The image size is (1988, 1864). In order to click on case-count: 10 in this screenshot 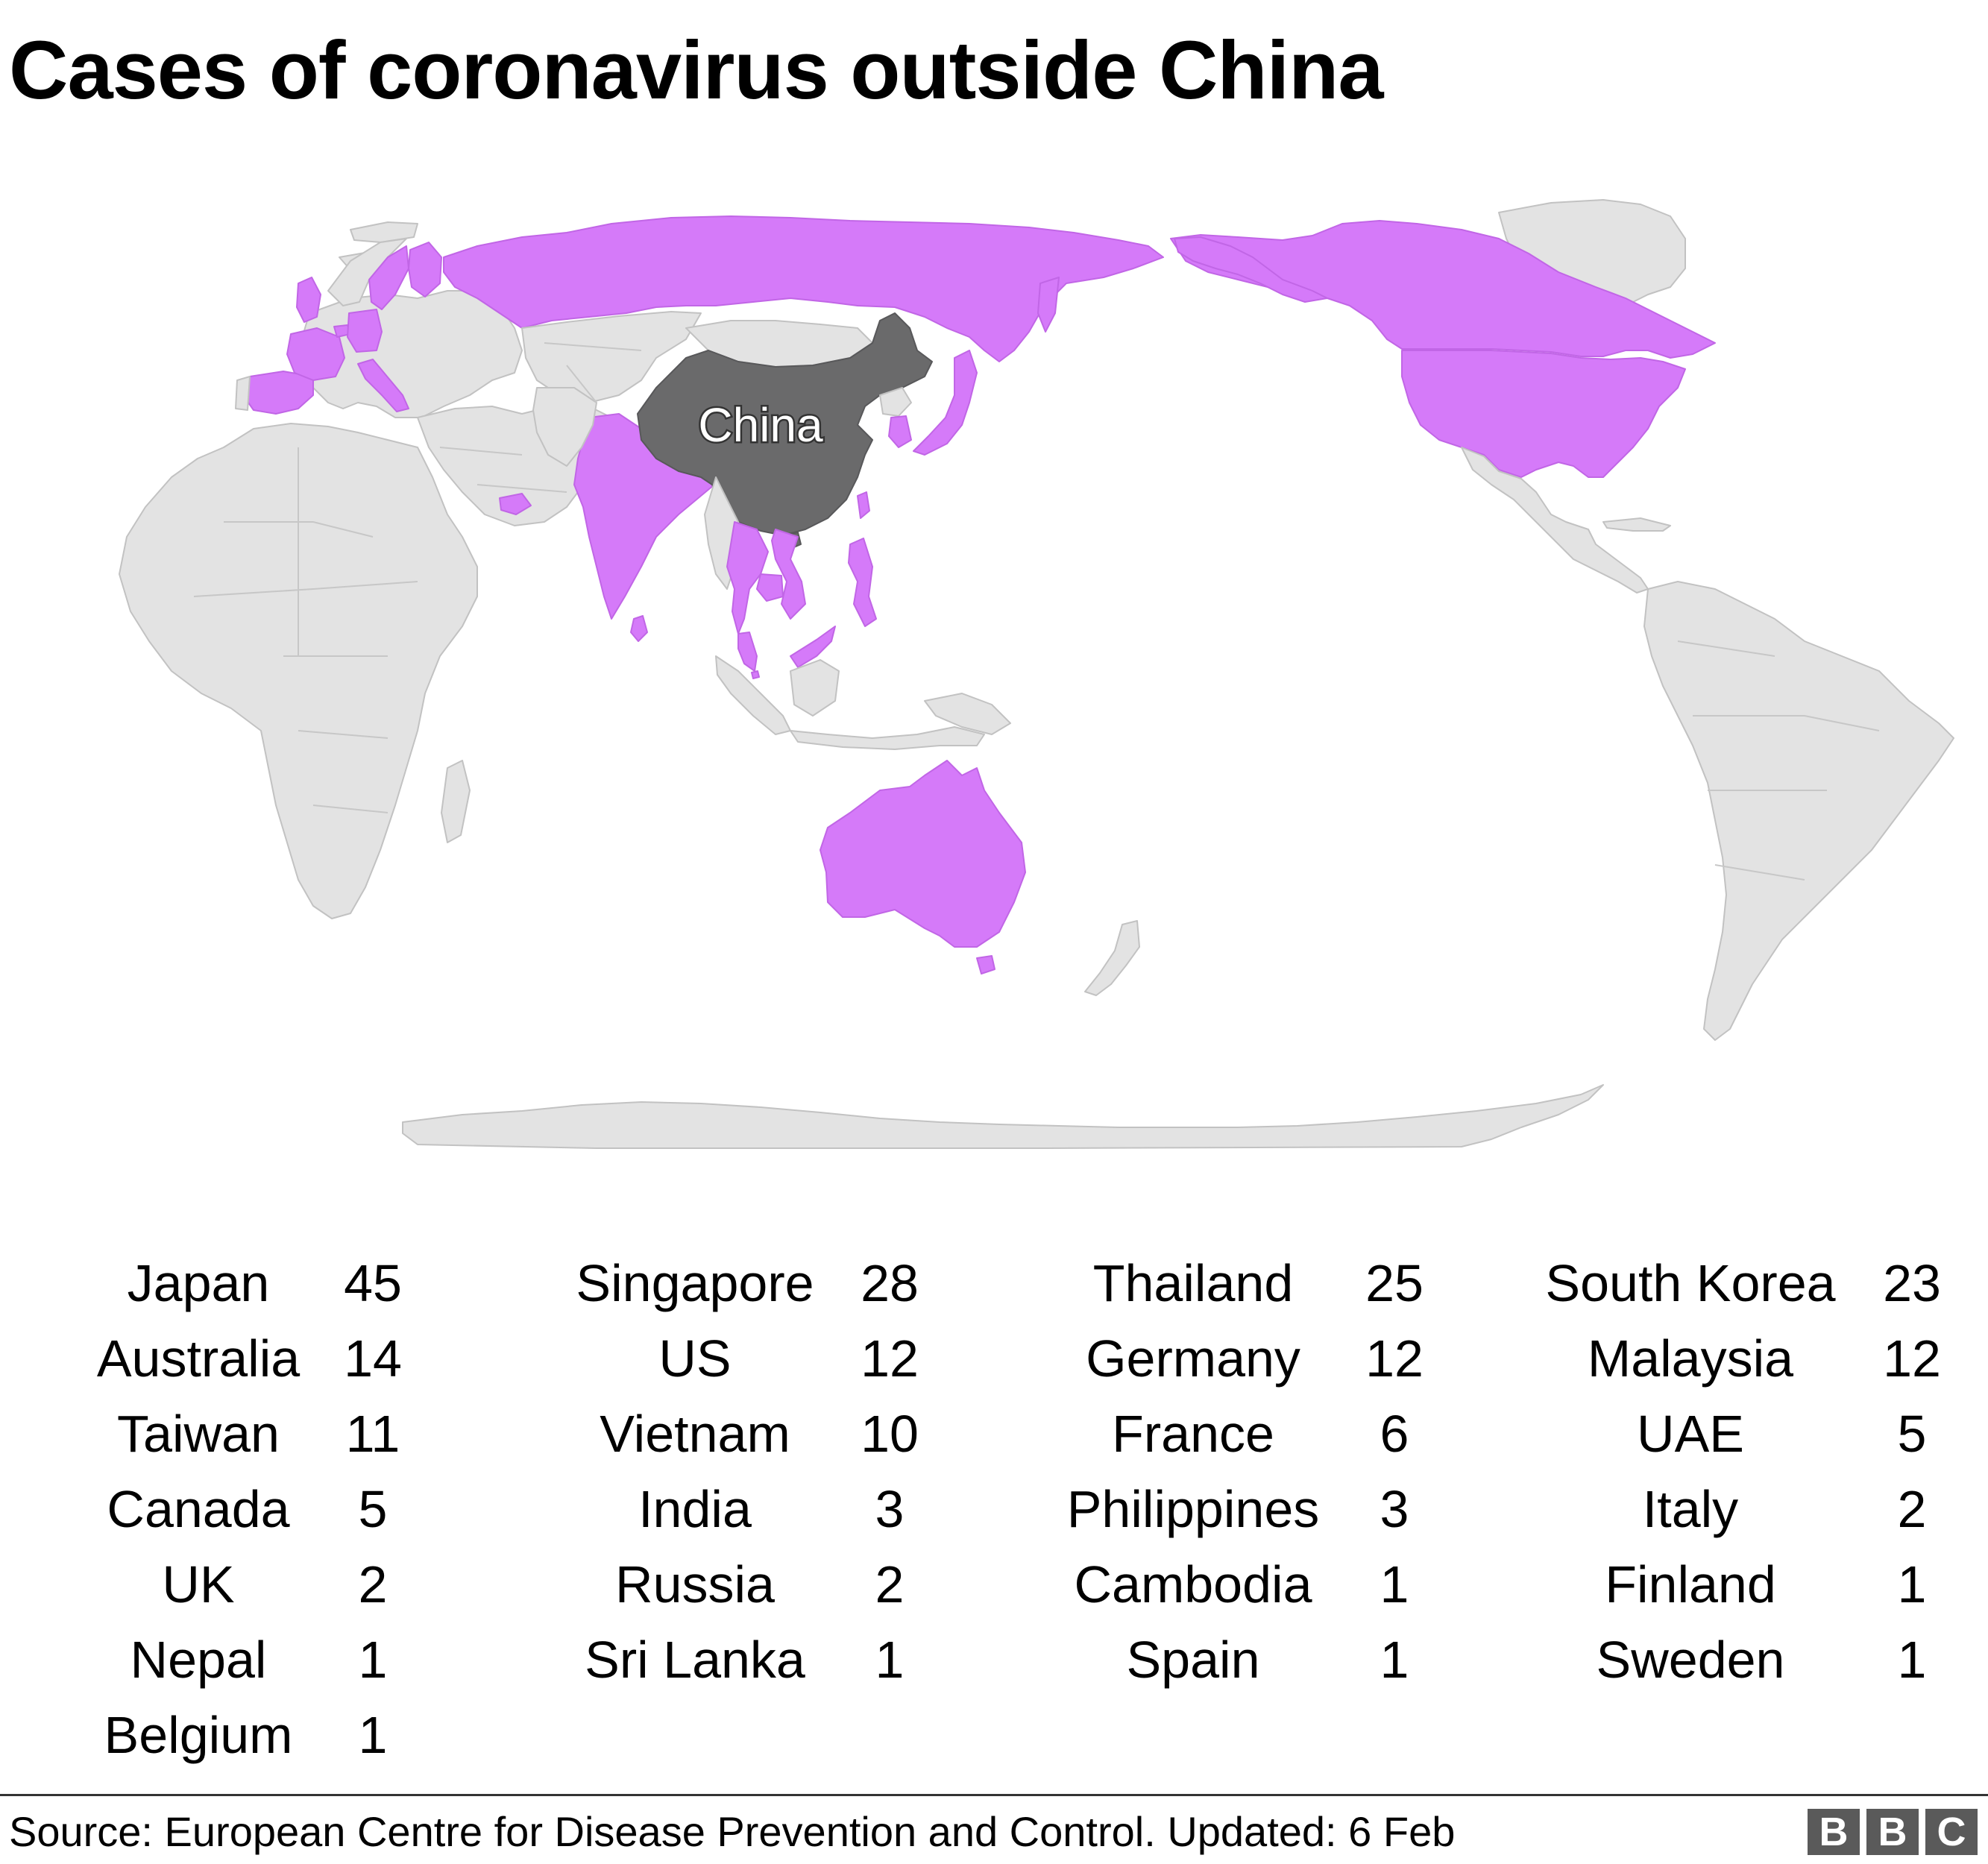, I will do `click(890, 1434)`.